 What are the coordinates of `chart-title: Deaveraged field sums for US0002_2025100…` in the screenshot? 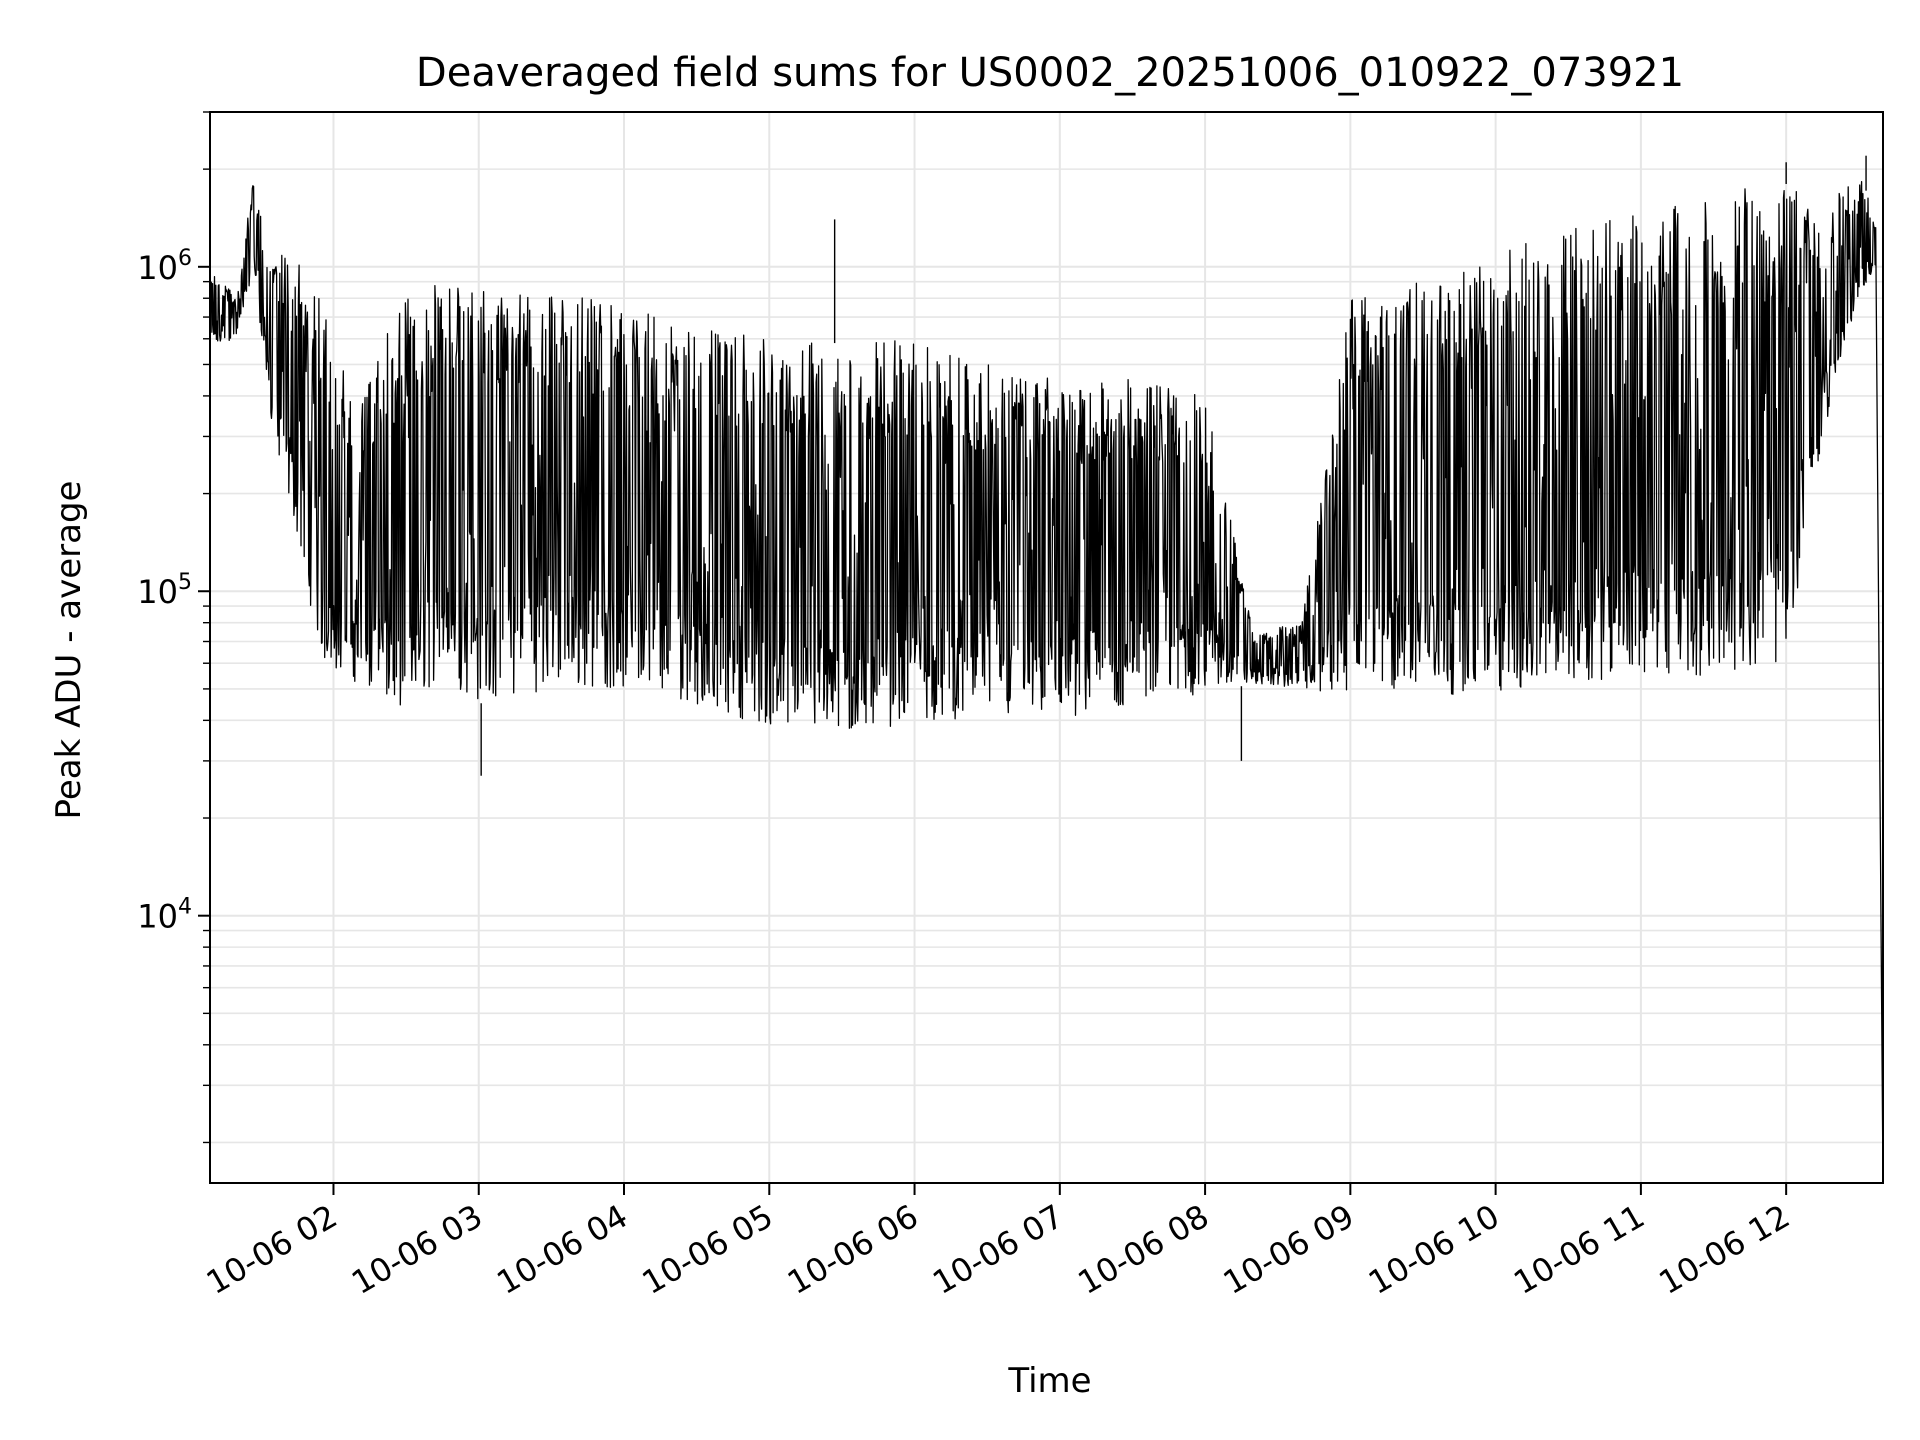 It's located at (1050, 73).